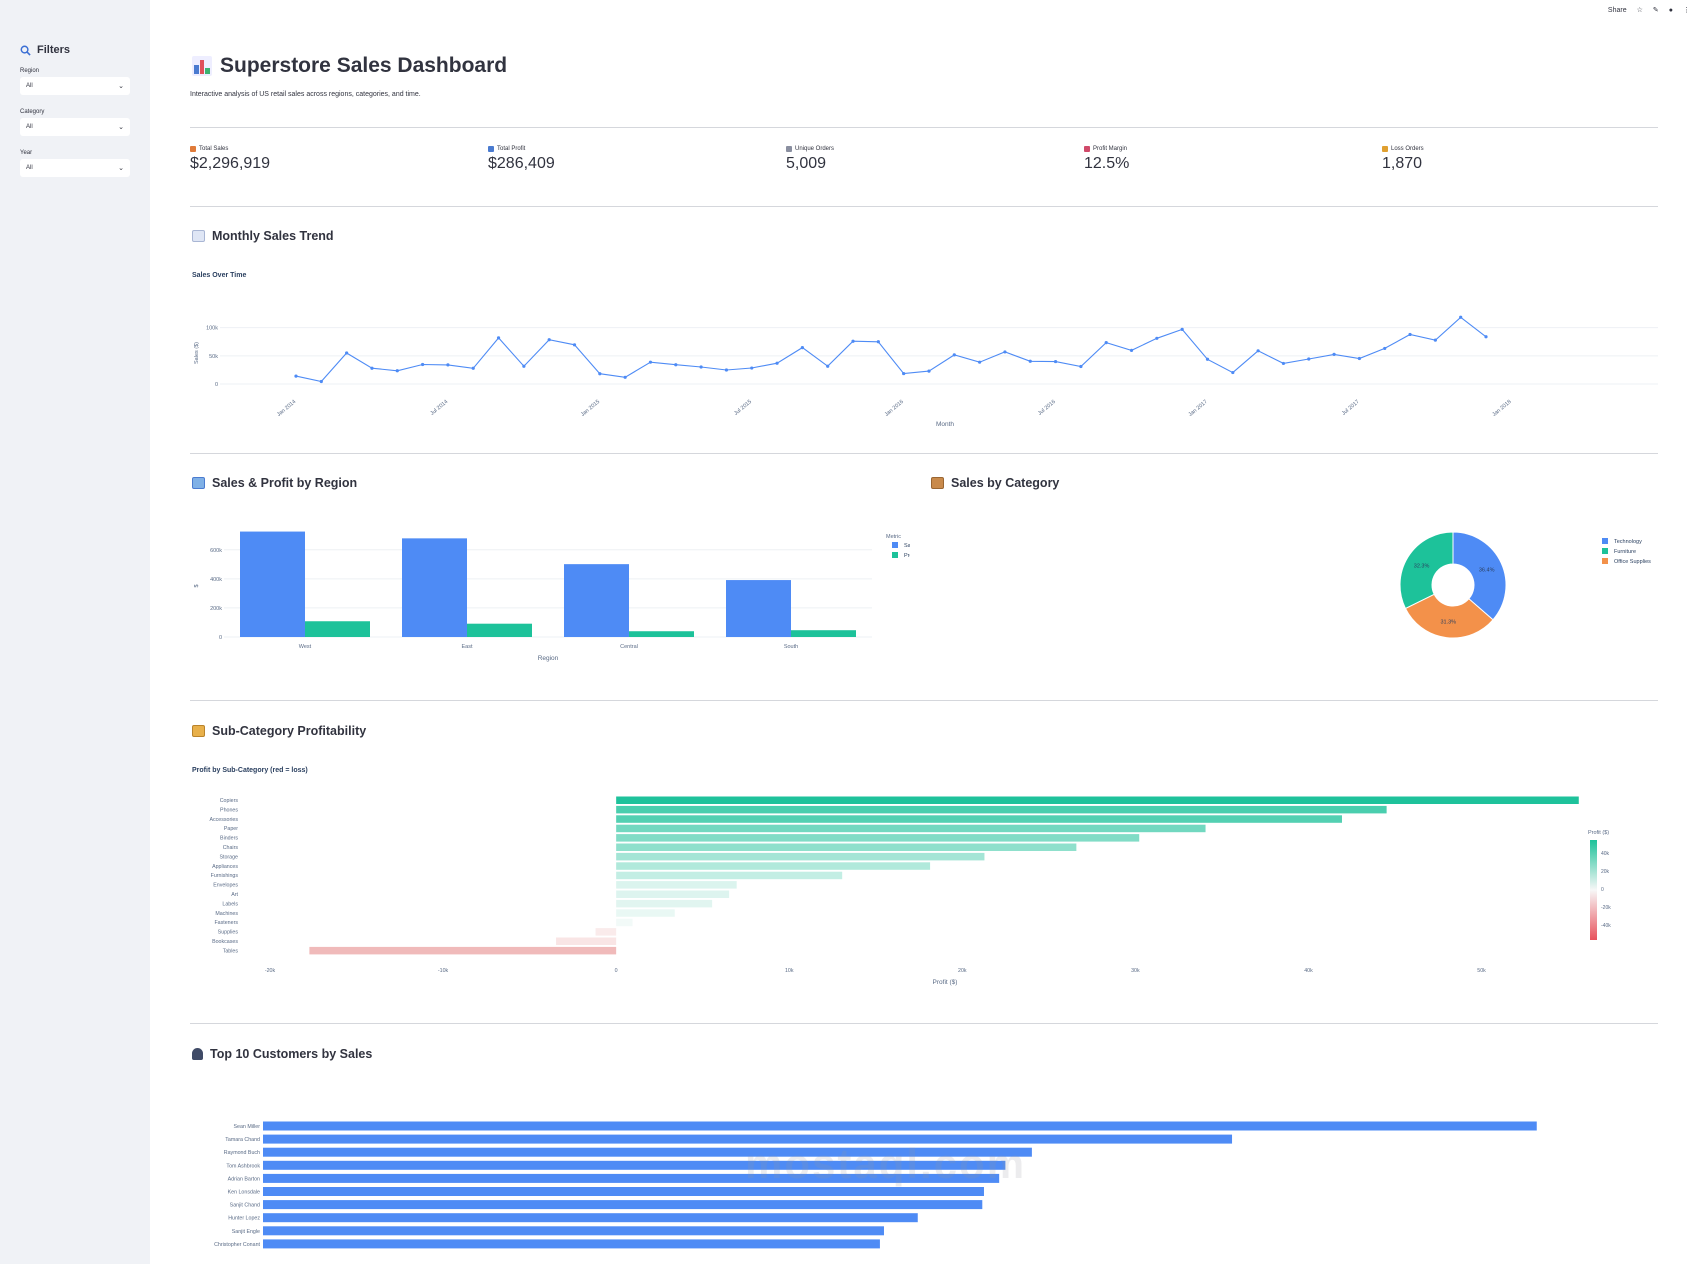 This screenshot has width=1698, height=1264. Describe the element at coordinates (273, 236) in the screenshot. I see `section-monthly-title: Monthly Sales Trend` at that location.